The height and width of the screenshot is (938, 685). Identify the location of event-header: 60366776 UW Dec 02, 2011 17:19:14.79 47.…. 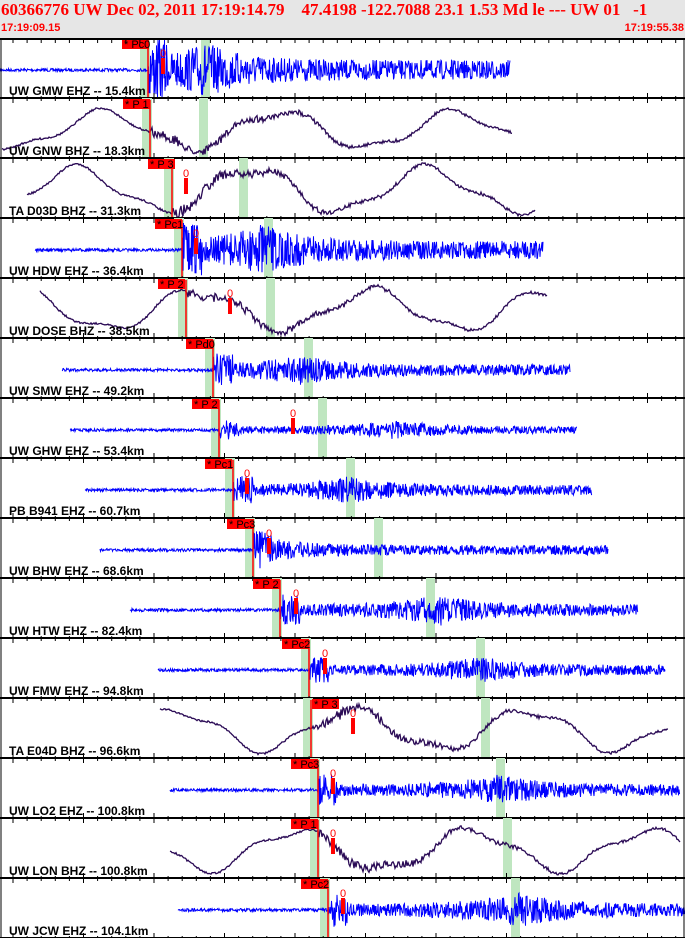
(342, 19).